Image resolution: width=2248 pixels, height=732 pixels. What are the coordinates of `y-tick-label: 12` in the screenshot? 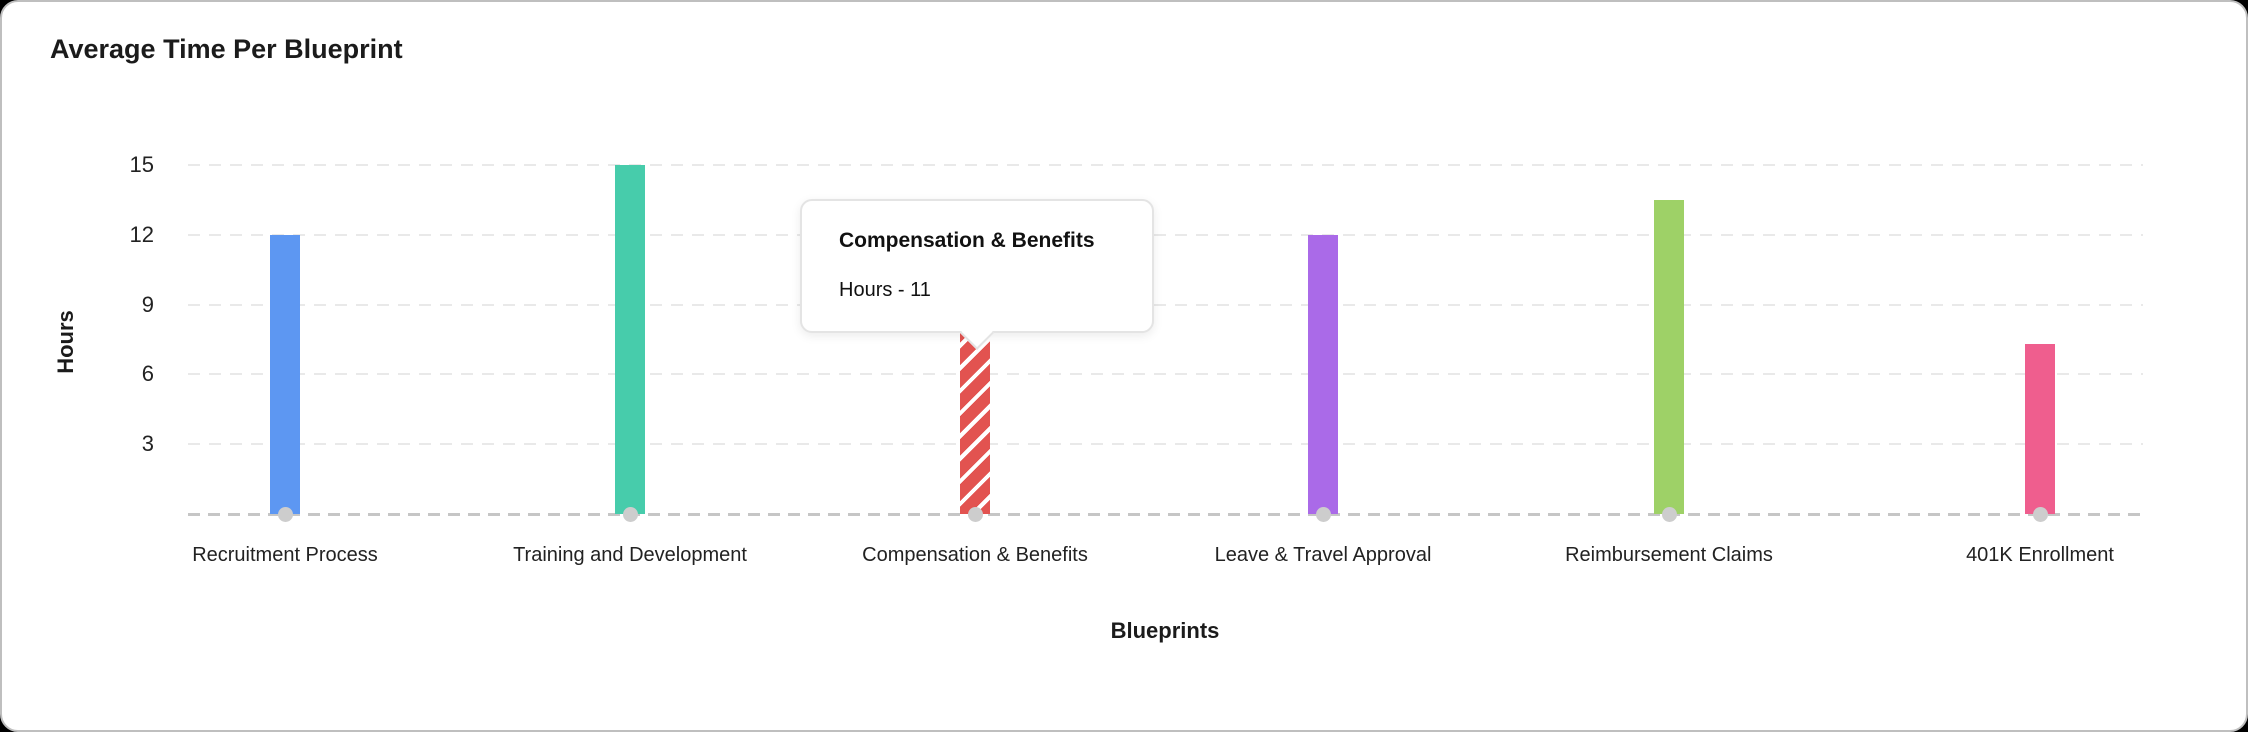 It's located at (141, 234).